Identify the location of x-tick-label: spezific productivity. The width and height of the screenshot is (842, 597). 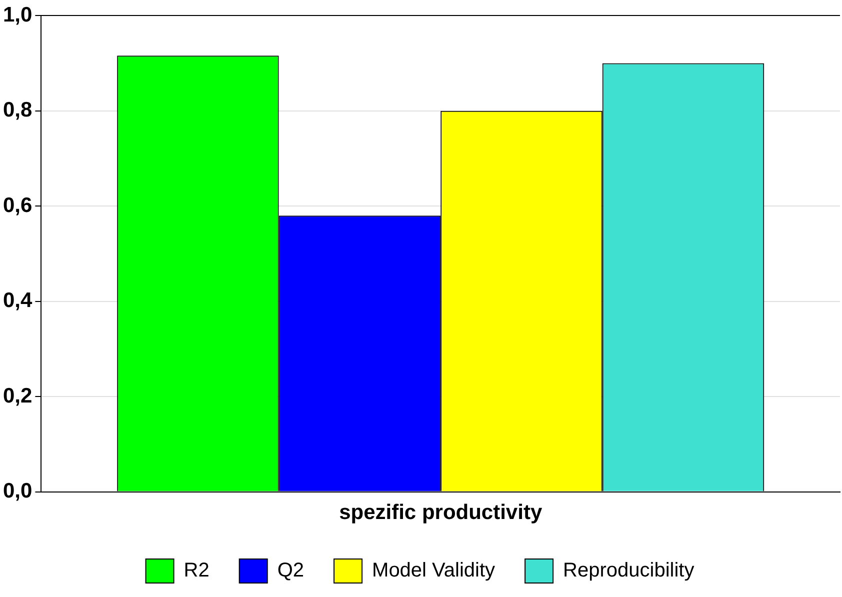
(440, 512).